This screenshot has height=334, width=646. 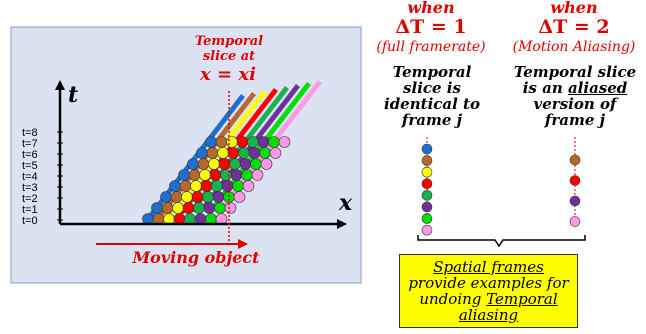 I want to click on slice-label-line1: Temporal, so click(x=229, y=41).